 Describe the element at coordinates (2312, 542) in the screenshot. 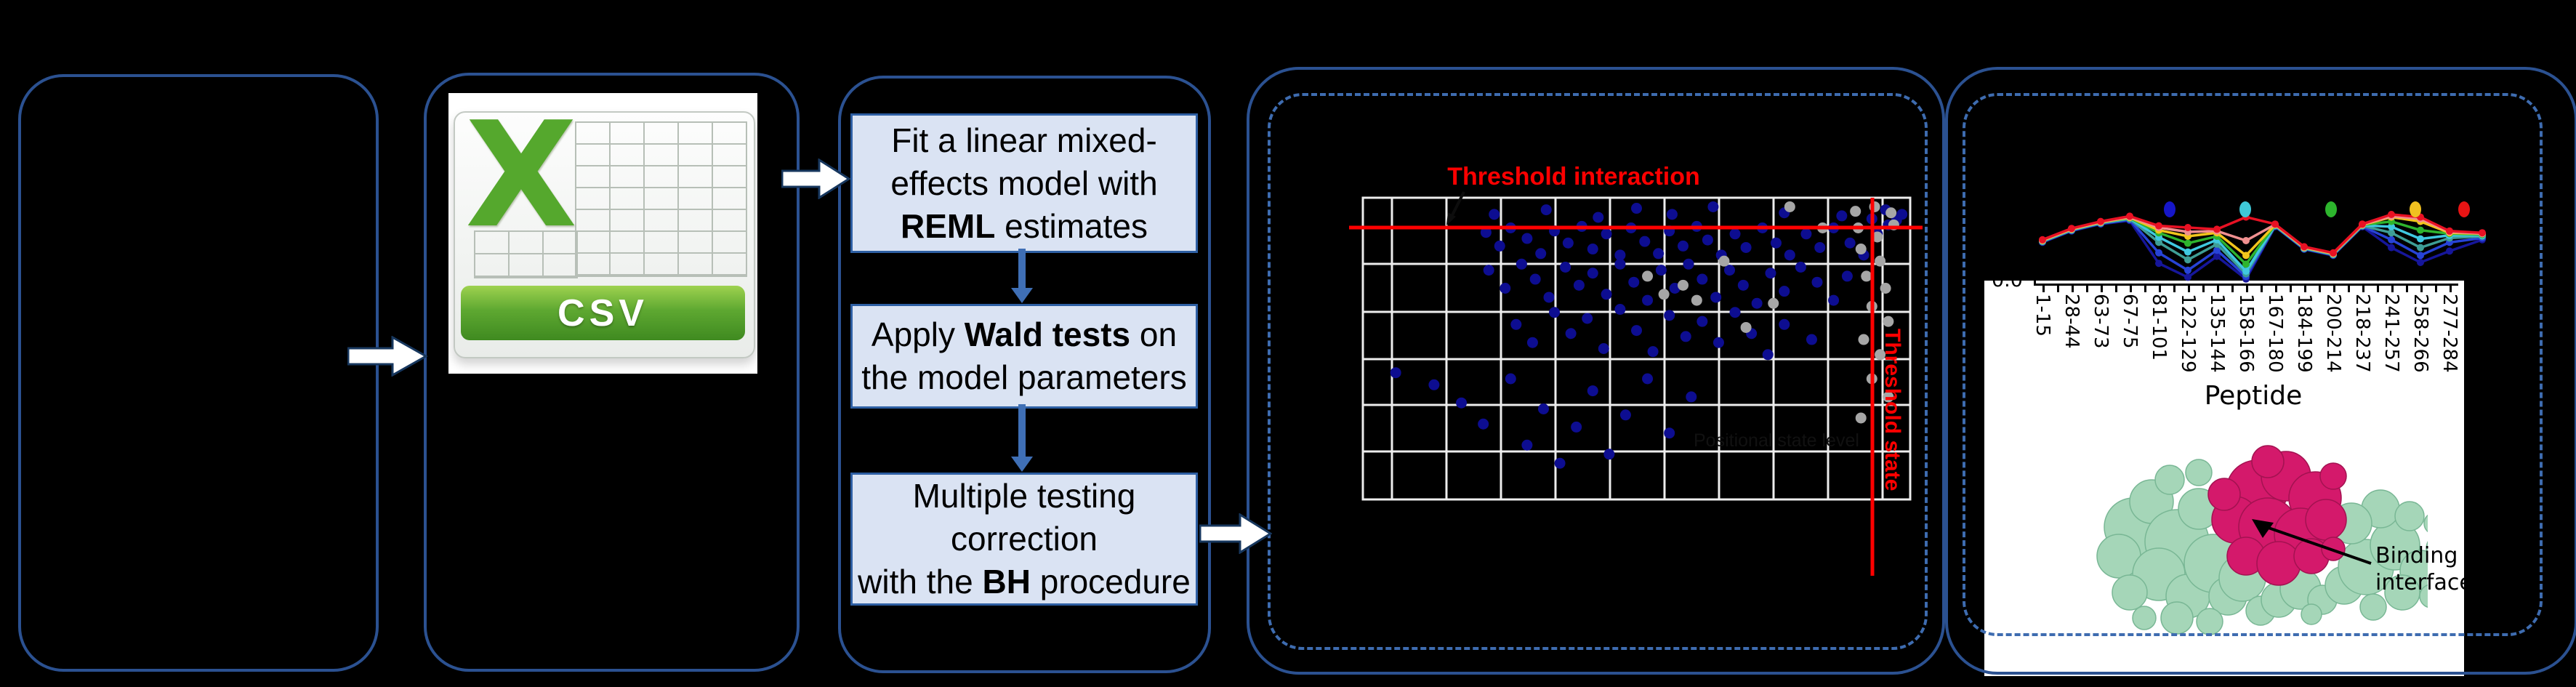

I see `binding-interface-arrow` at that location.